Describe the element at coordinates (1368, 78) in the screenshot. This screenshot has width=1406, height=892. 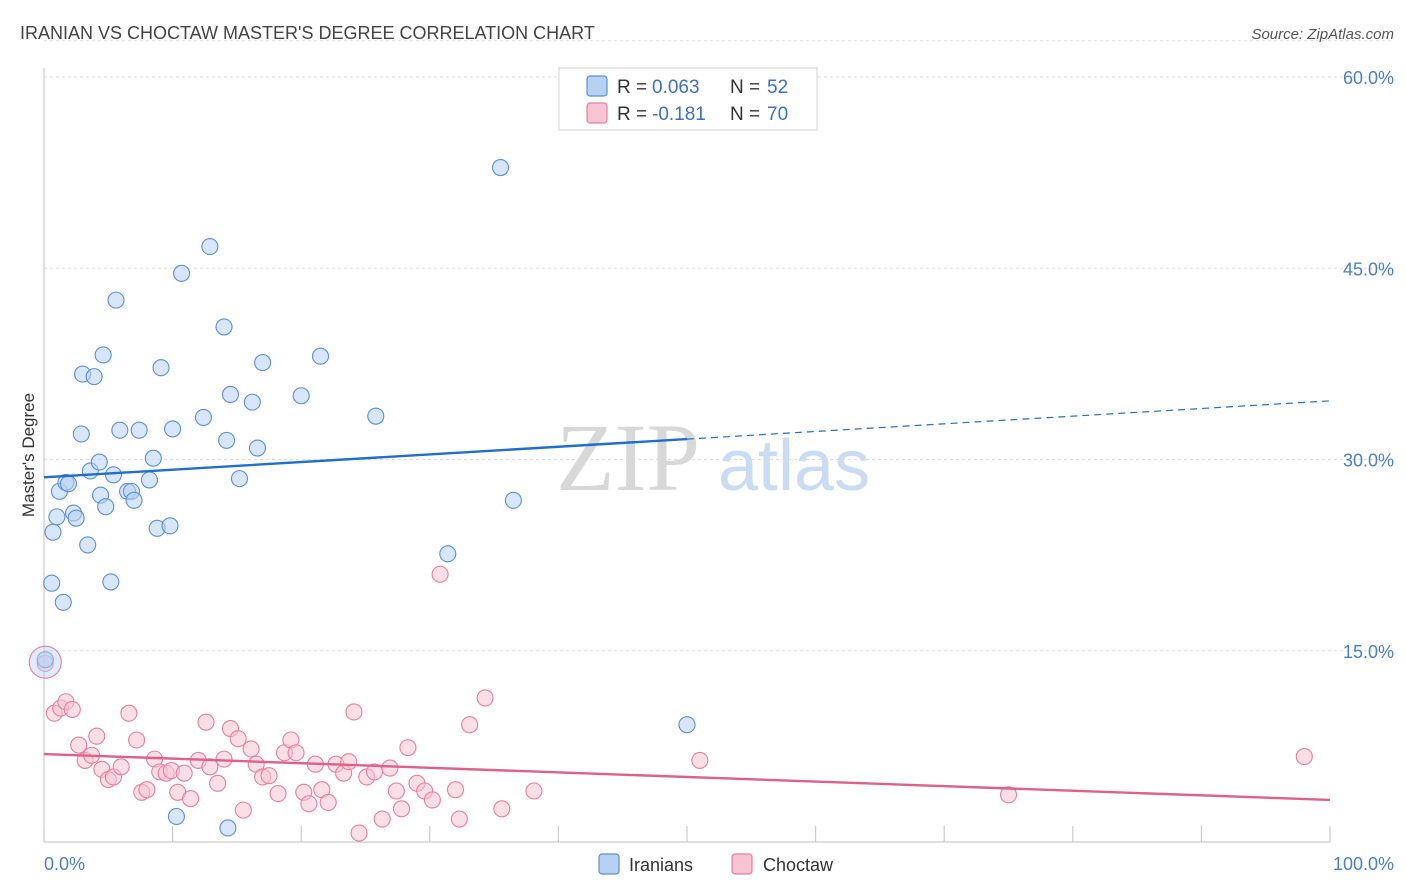
I see `y-tick-label: 60.0%` at that location.